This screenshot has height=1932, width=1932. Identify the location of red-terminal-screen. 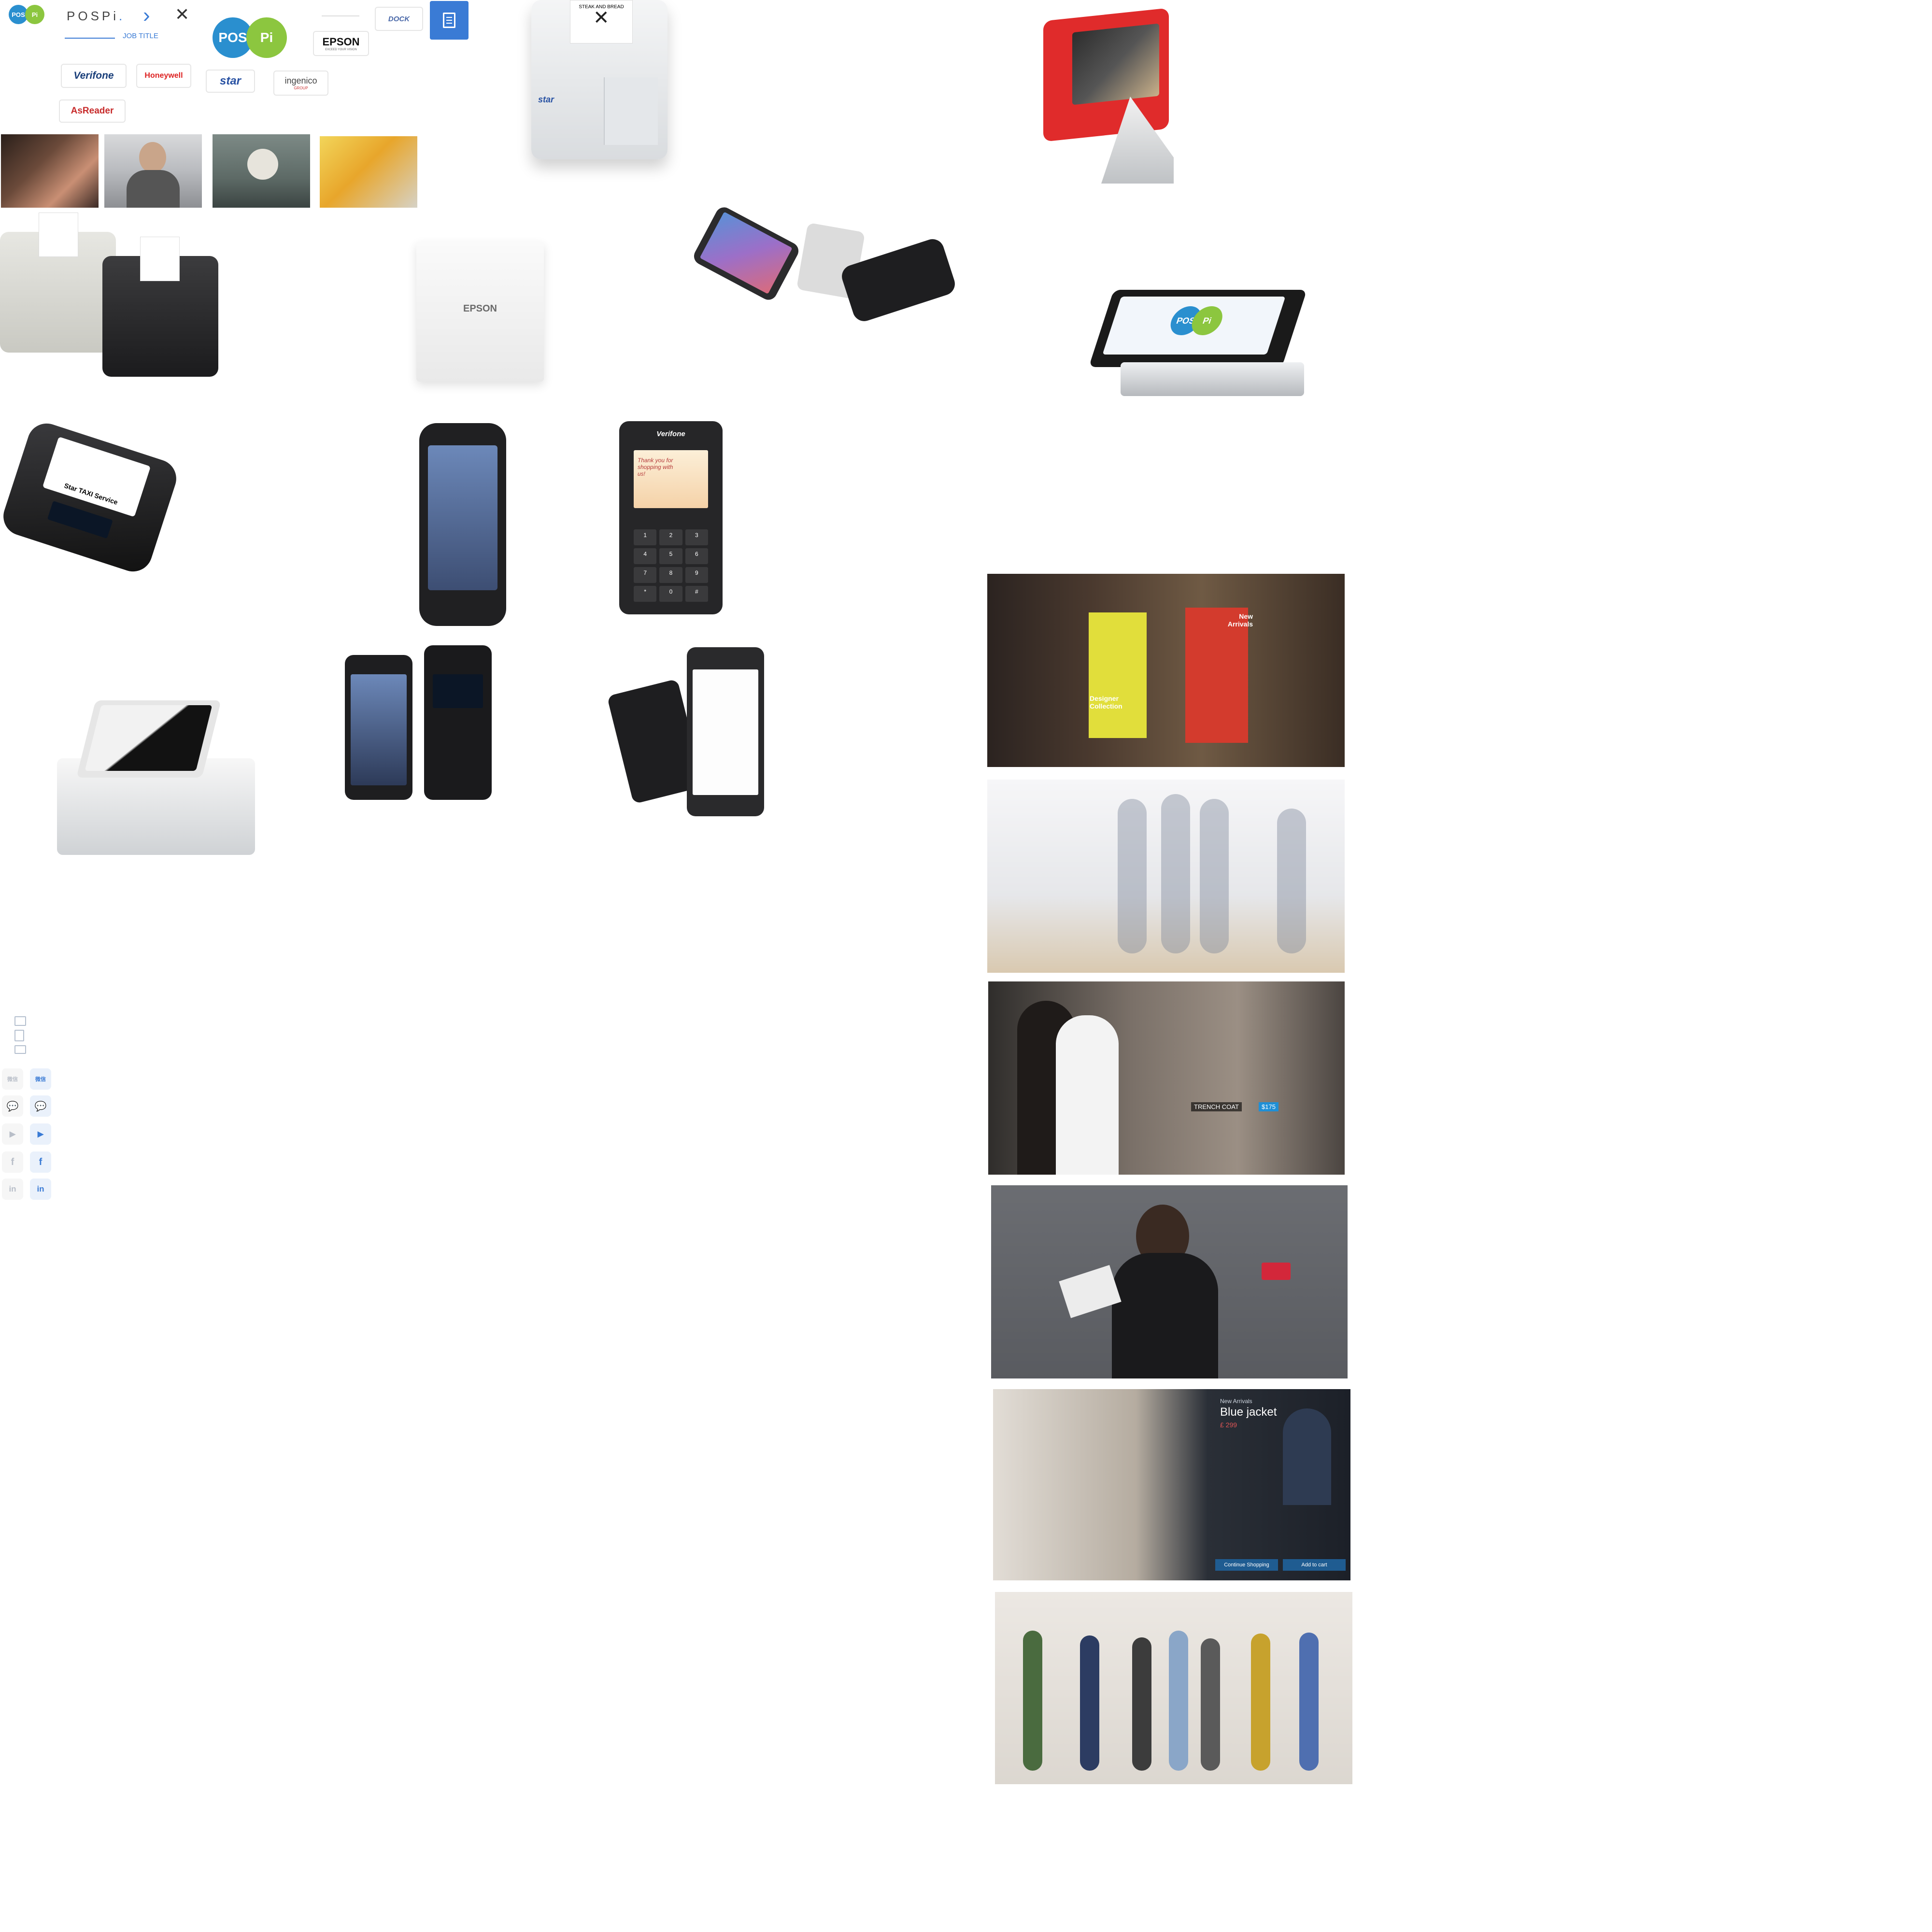
(1115, 64).